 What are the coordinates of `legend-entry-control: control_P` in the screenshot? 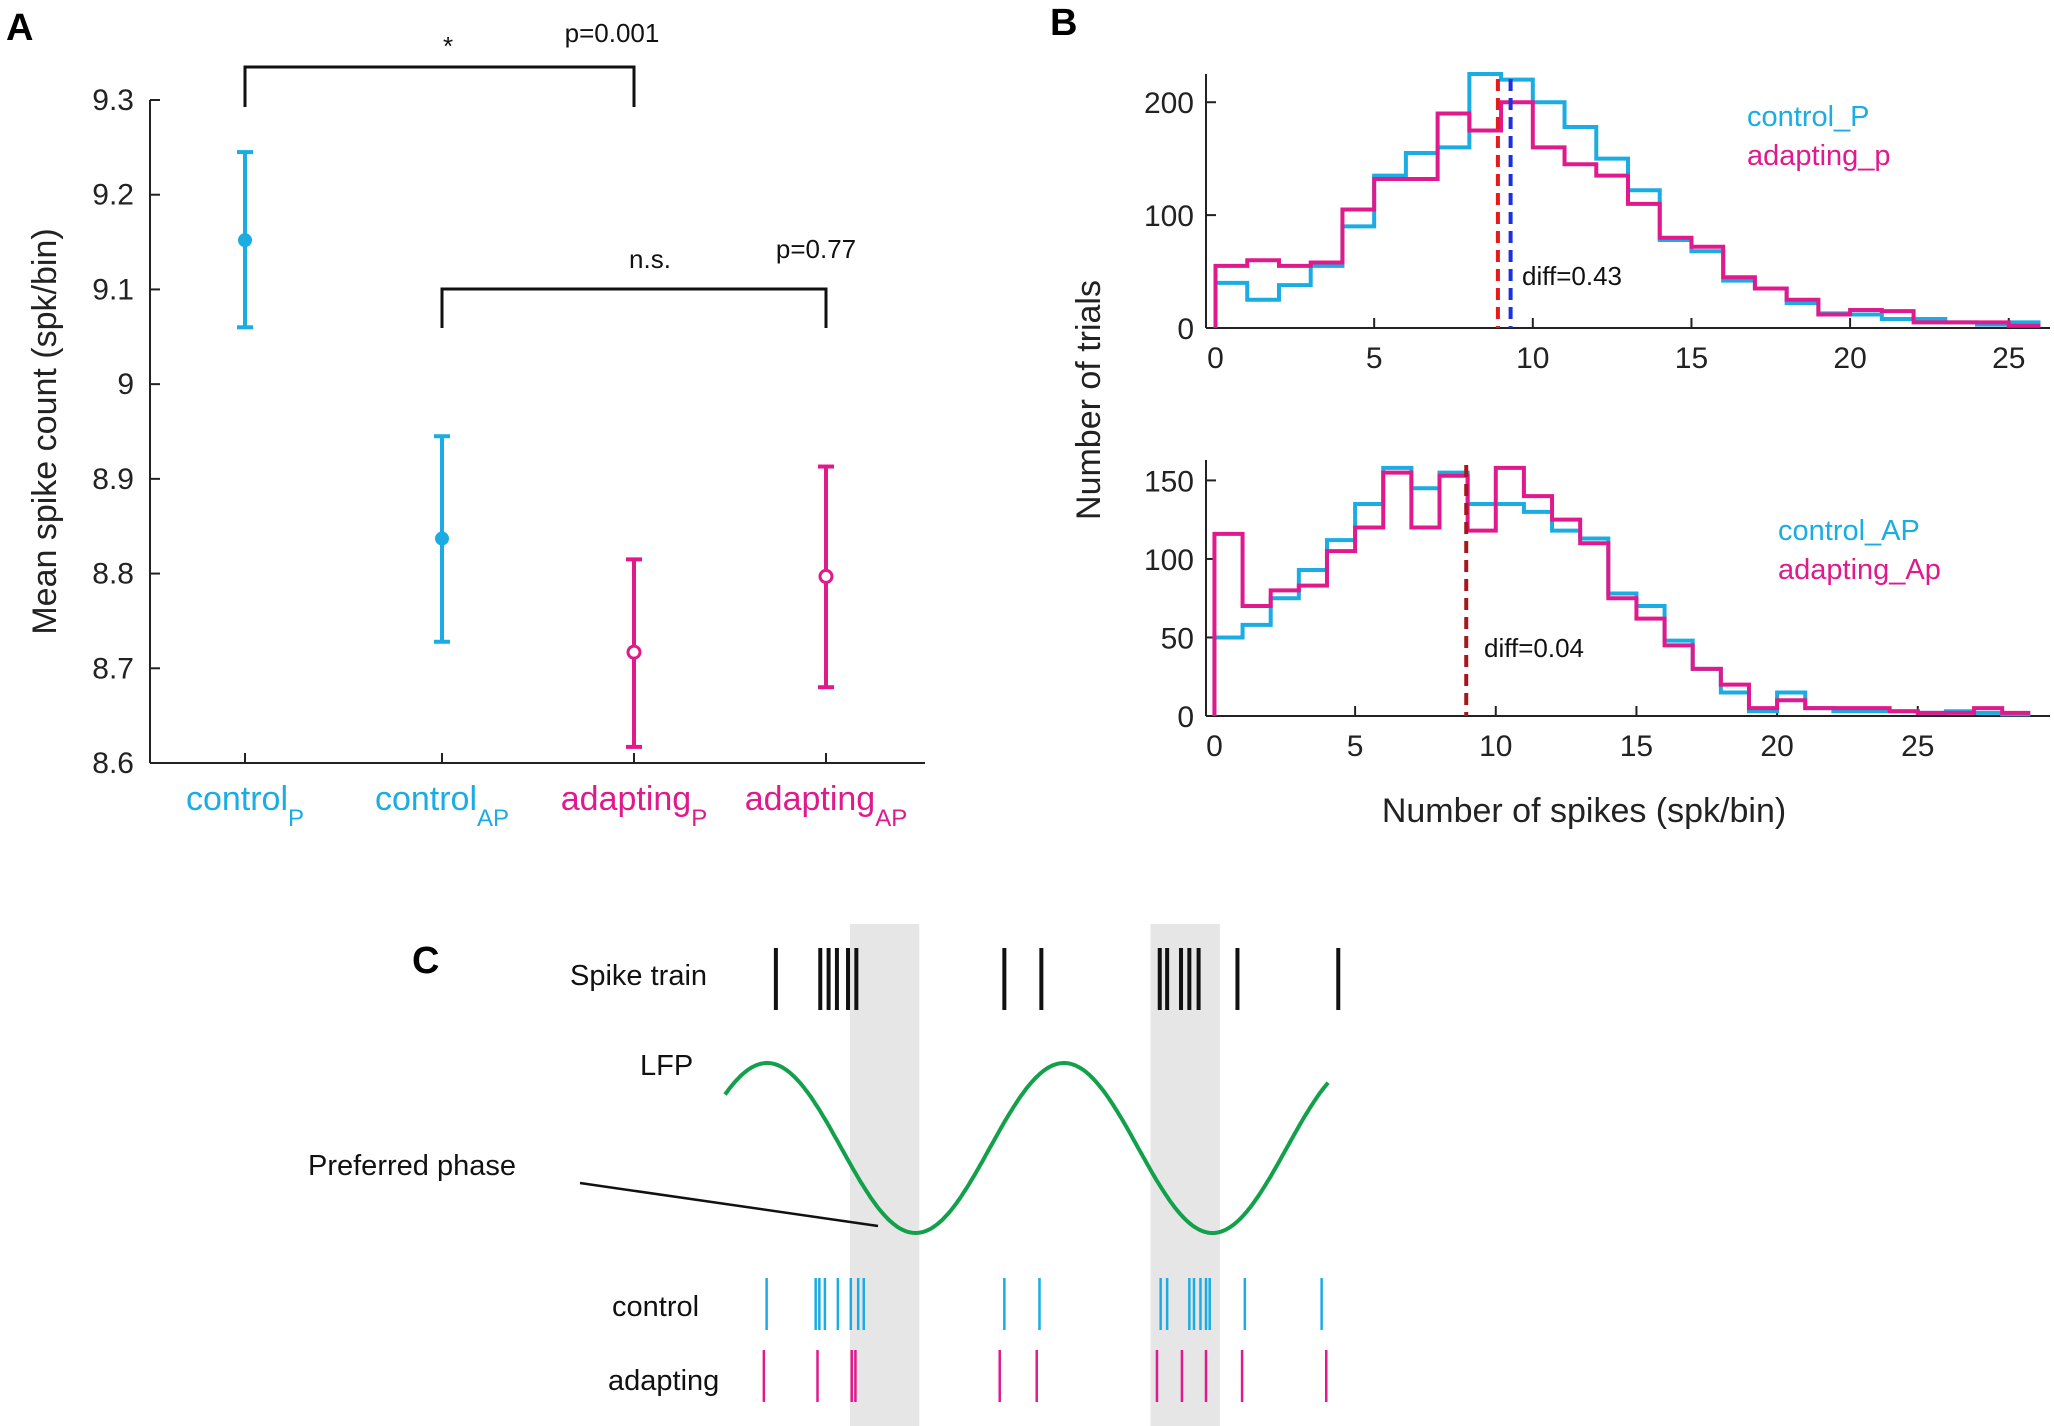 It's located at (1808, 117).